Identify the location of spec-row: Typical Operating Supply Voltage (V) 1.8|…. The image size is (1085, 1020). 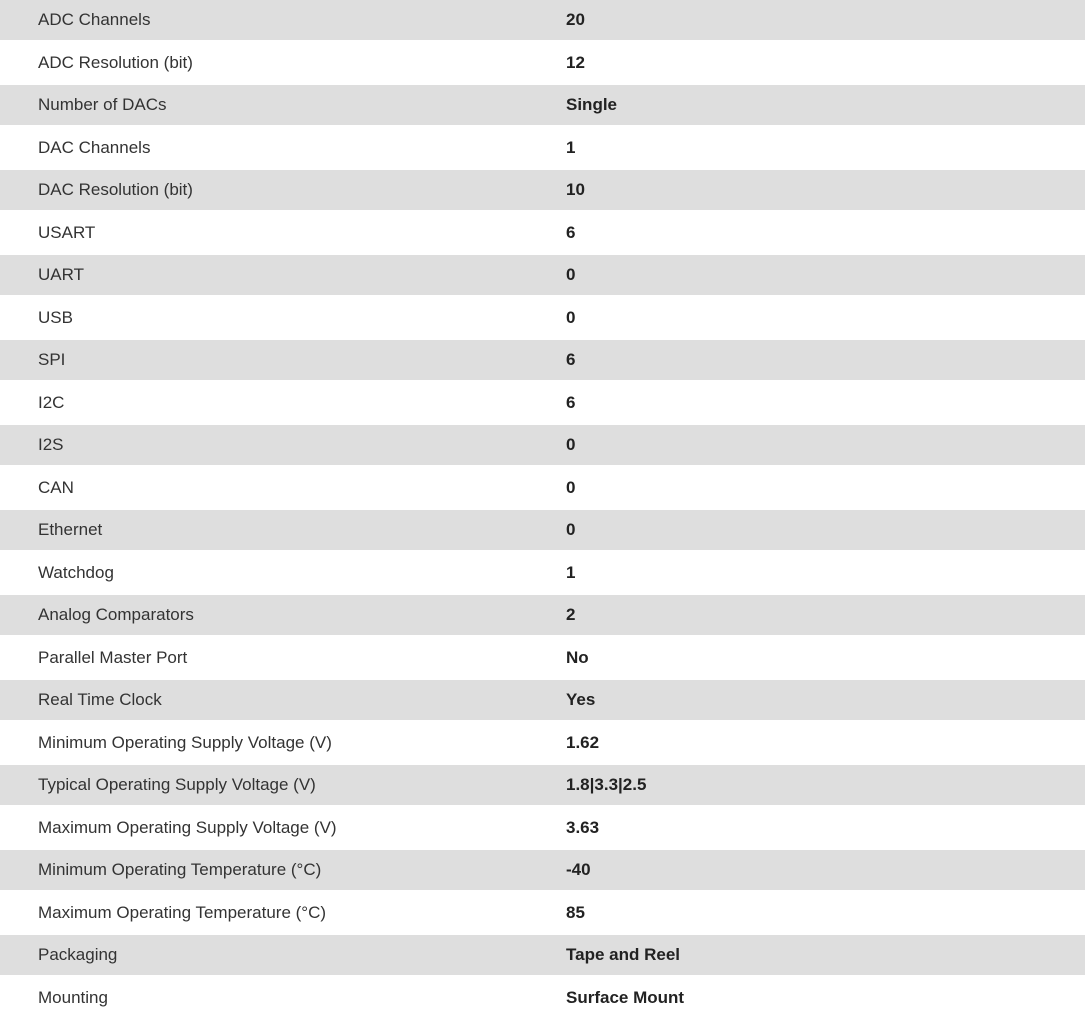
(542, 785).